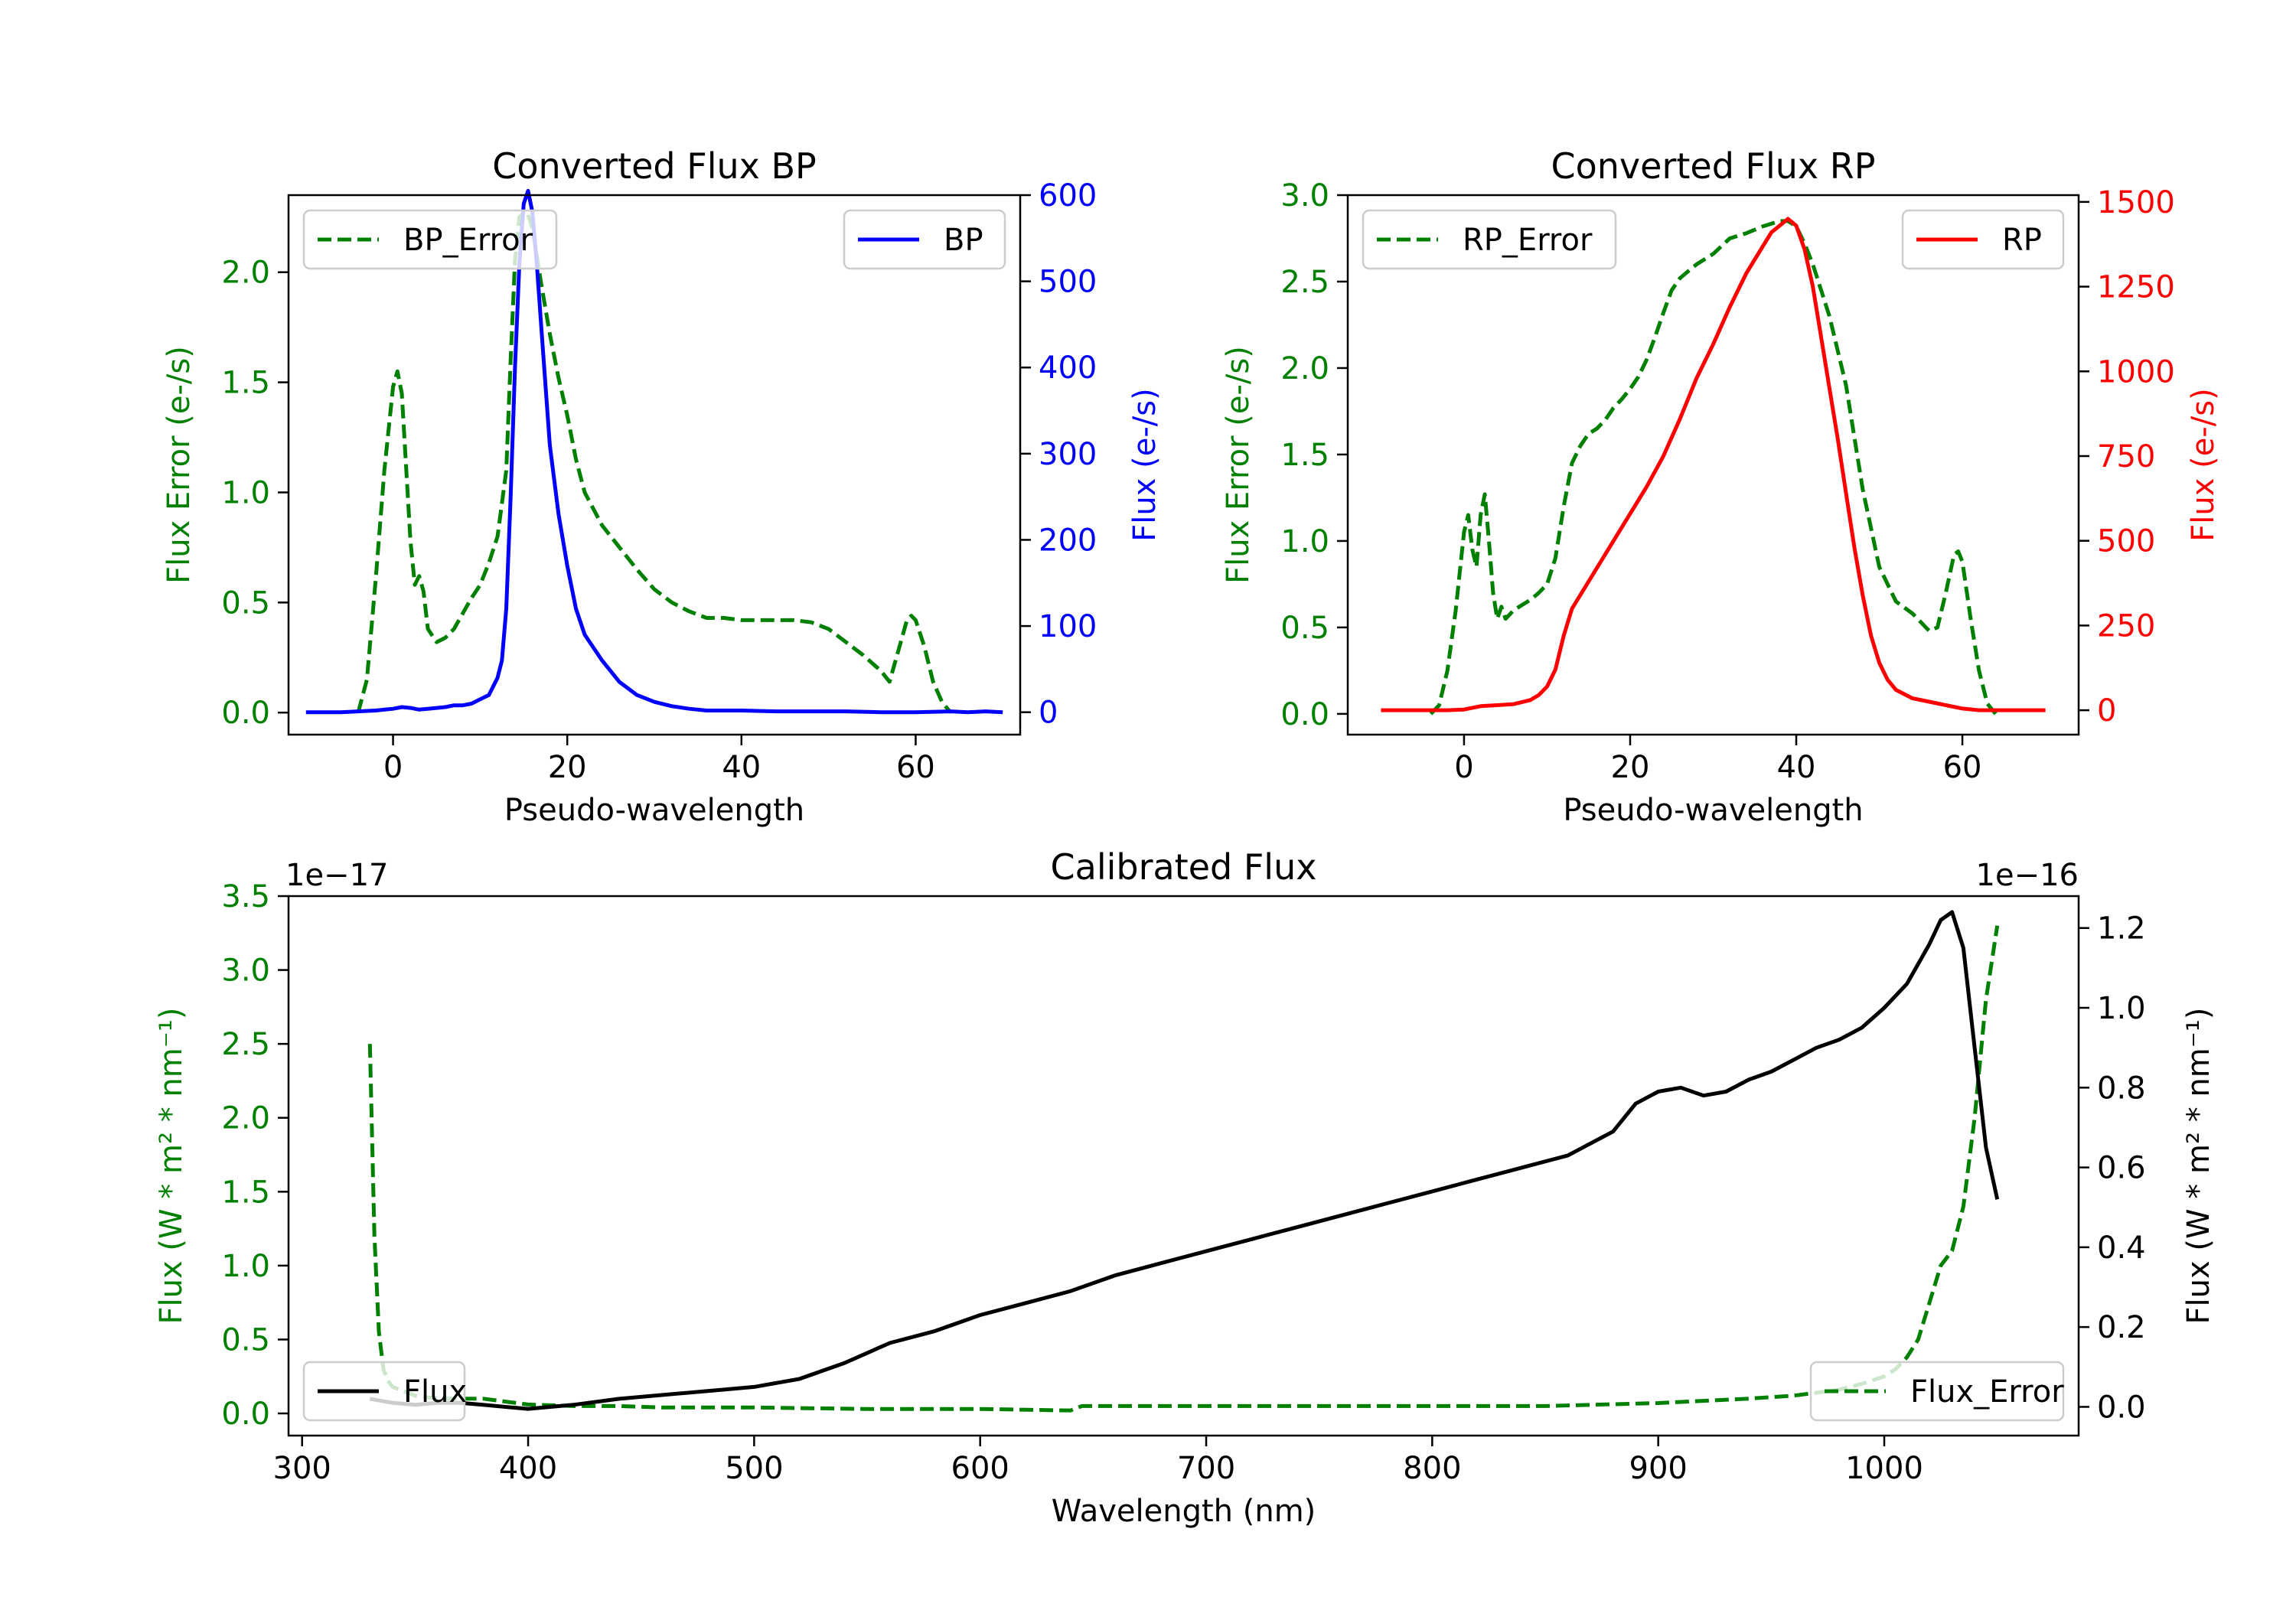  Describe the element at coordinates (1432, 1468) in the screenshot. I see `x-tick-label: 800` at that location.